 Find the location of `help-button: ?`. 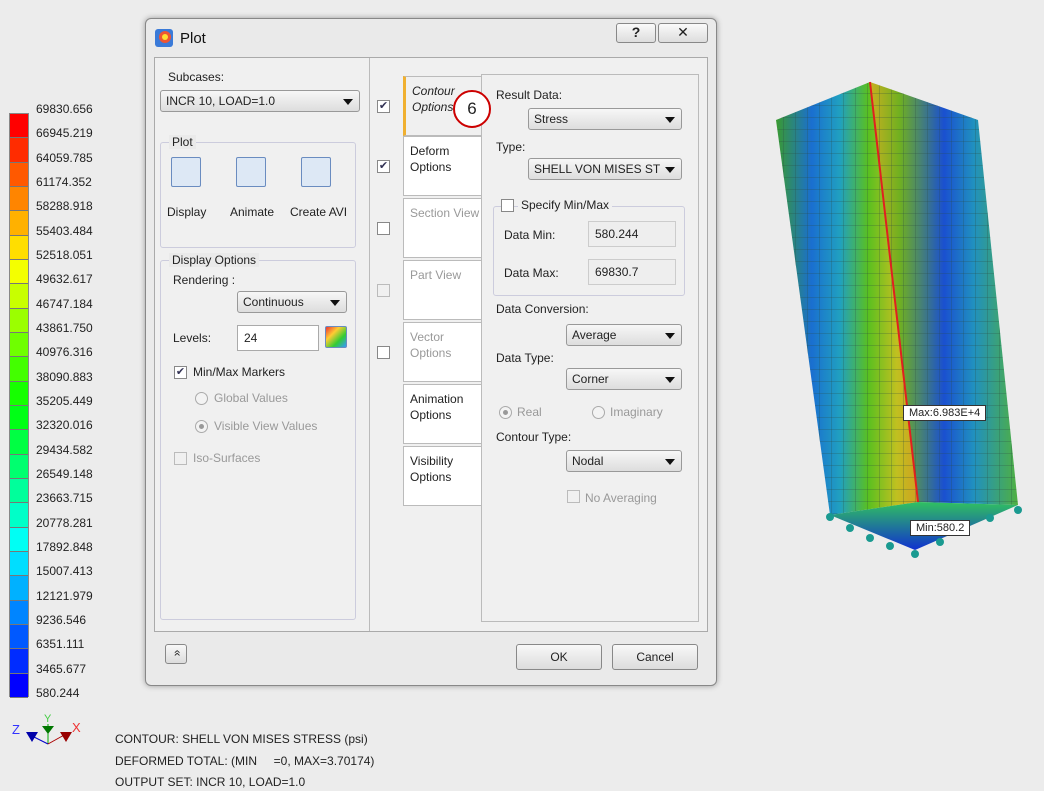

help-button: ? is located at coordinates (636, 33).